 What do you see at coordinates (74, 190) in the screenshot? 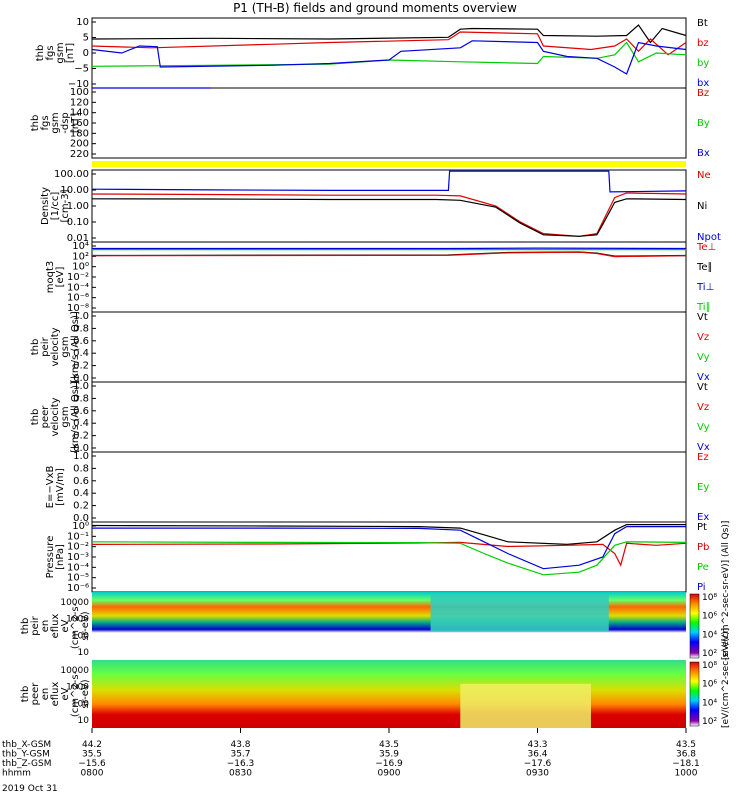
I see `y-tick-label: 10.00` at bounding box center [74, 190].